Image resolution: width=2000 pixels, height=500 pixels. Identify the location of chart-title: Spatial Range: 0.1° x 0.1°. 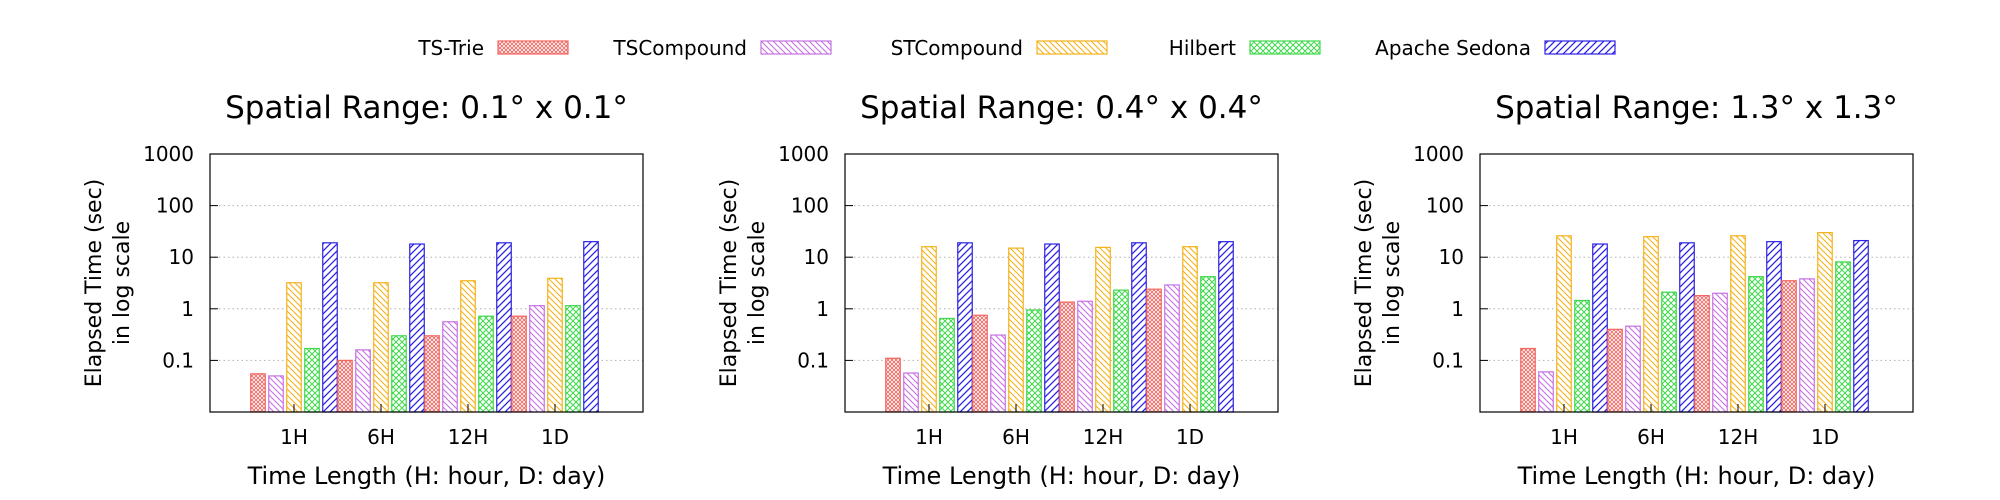
(426, 108).